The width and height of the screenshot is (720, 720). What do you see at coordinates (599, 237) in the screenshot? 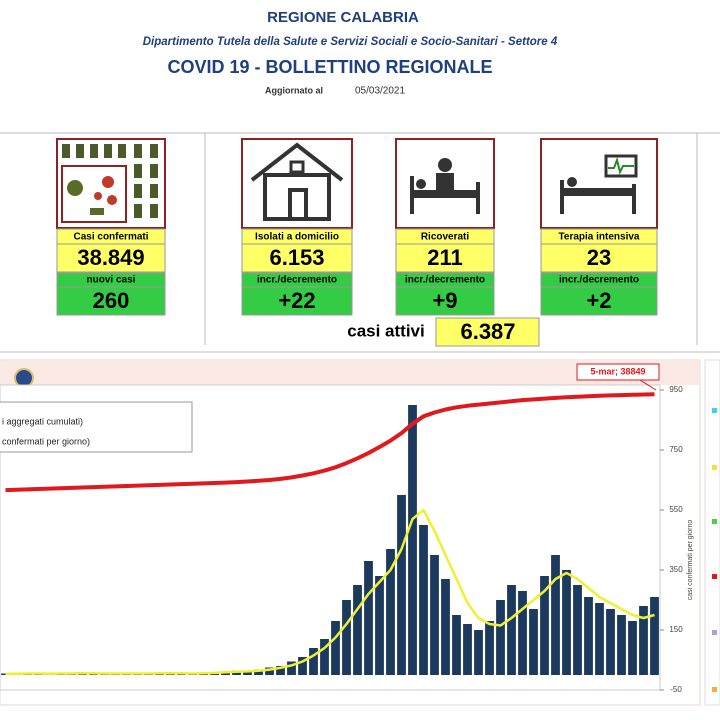
I see `card-label: Terapia intensiva` at bounding box center [599, 237].